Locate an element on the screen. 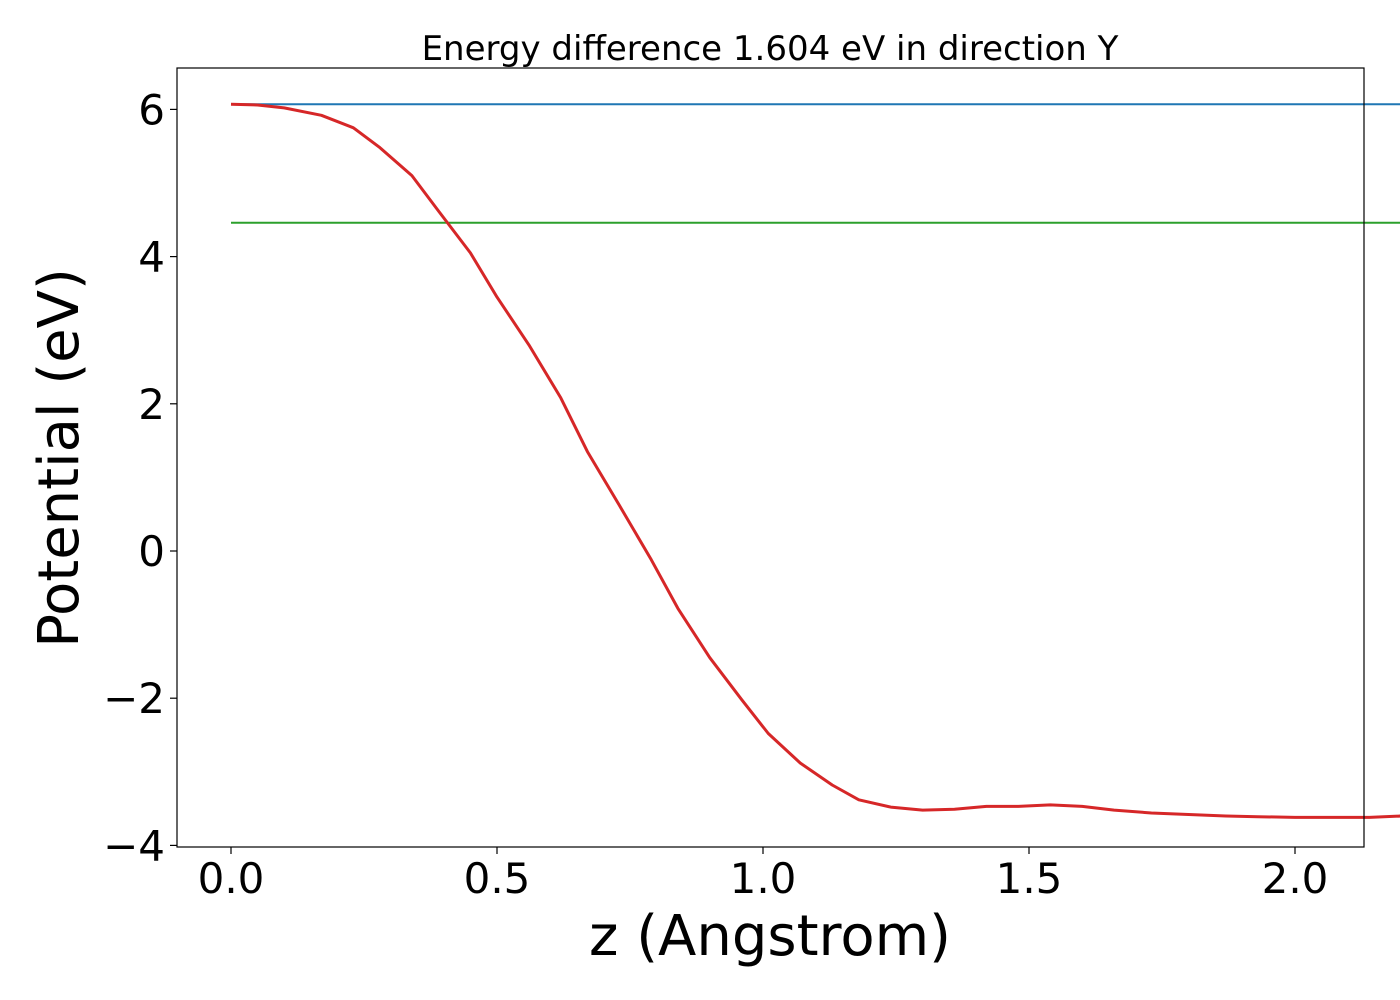 The height and width of the screenshot is (1000, 1400). x-axis: 0.00.51.01.52.02.53.03.54.0 is located at coordinates (763, 875).